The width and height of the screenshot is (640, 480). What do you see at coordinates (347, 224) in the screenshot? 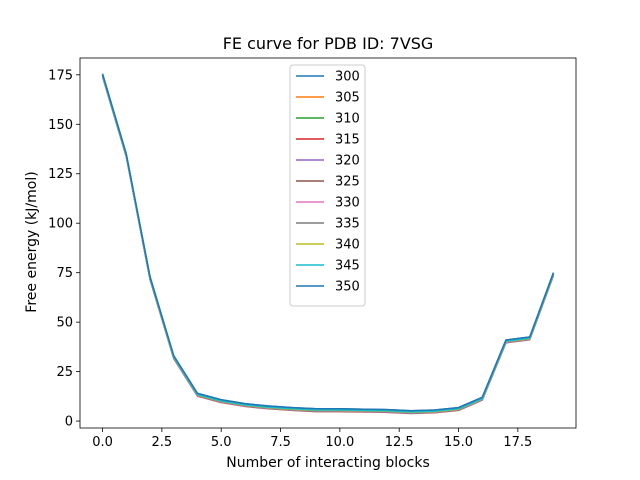
I see `legend-label-335: 335` at bounding box center [347, 224].